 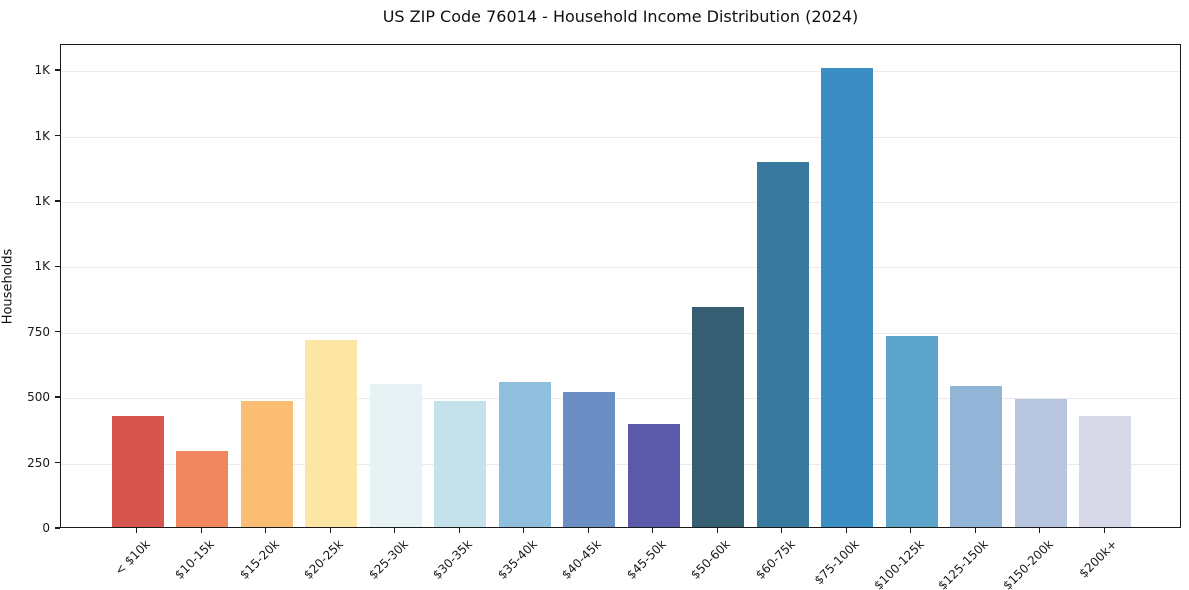 I want to click on x-tick-label: $45-50k, so click(x=646, y=559).